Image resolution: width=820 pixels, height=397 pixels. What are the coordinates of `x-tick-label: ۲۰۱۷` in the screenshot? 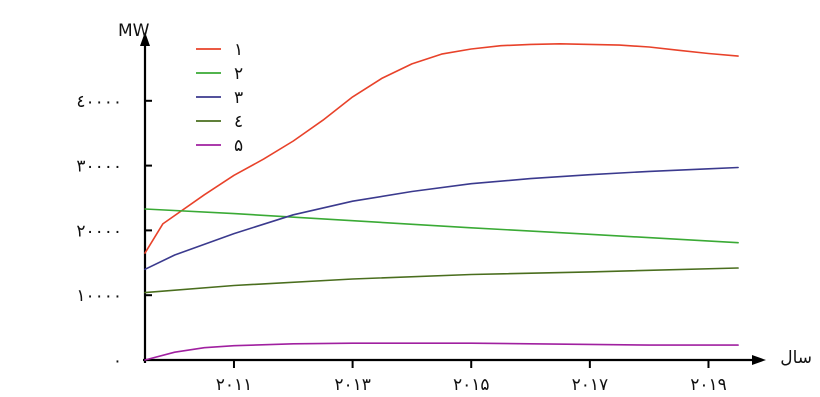 It's located at (590, 385).